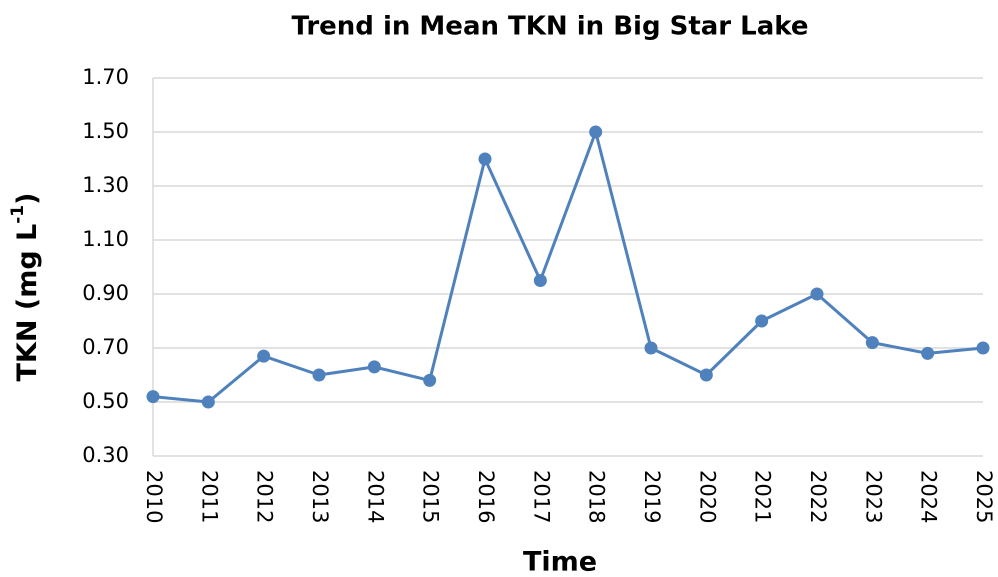 Image resolution: width=998 pixels, height=577 pixels. I want to click on x-axis-title: Time, so click(560, 562).